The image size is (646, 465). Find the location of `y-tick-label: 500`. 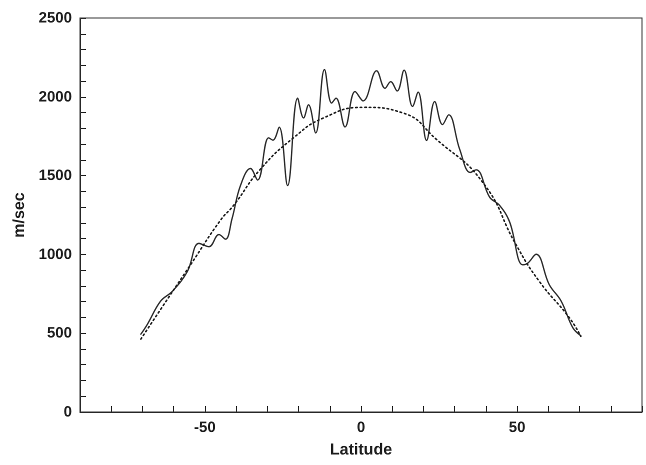

y-tick-label: 500 is located at coordinates (59, 333).